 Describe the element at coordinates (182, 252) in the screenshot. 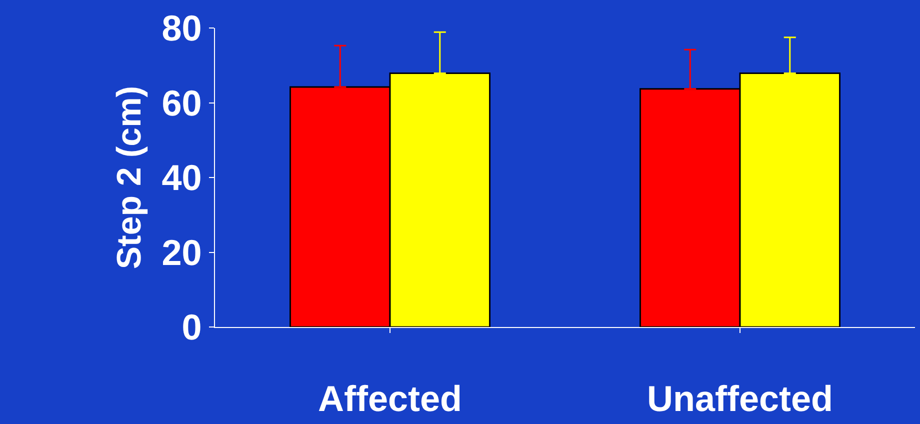

I see `y-tick-label: 20` at that location.